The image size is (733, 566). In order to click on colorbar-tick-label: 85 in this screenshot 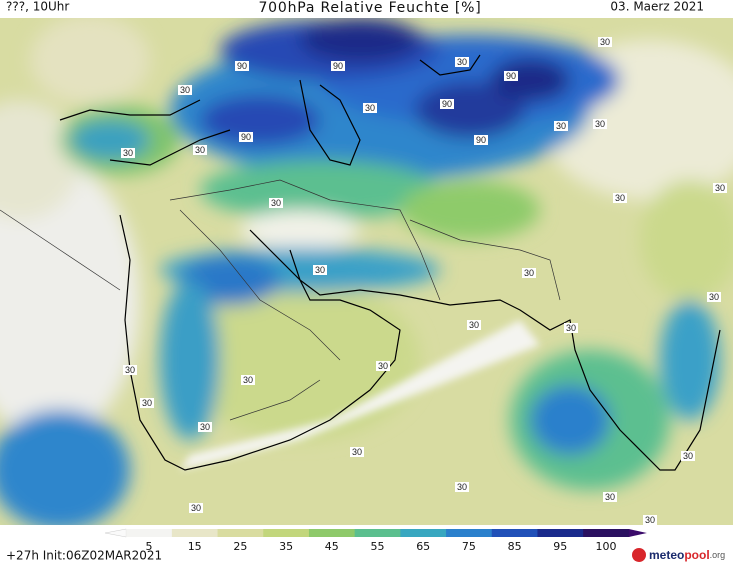, I will do `click(515, 546)`.